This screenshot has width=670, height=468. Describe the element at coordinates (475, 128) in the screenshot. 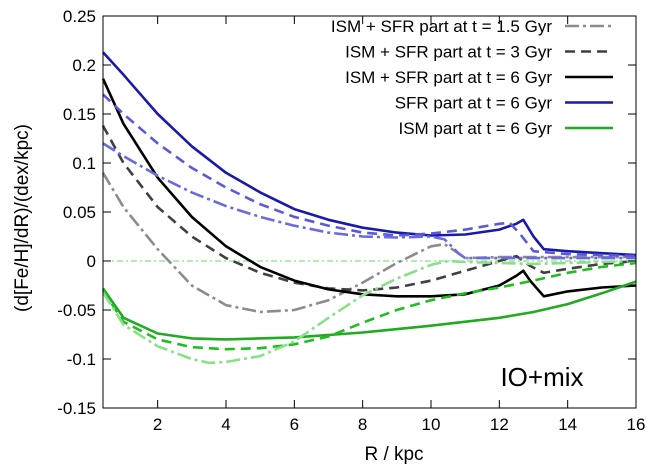

I see `legend-label: ISM part at t = 6 Gyr` at that location.